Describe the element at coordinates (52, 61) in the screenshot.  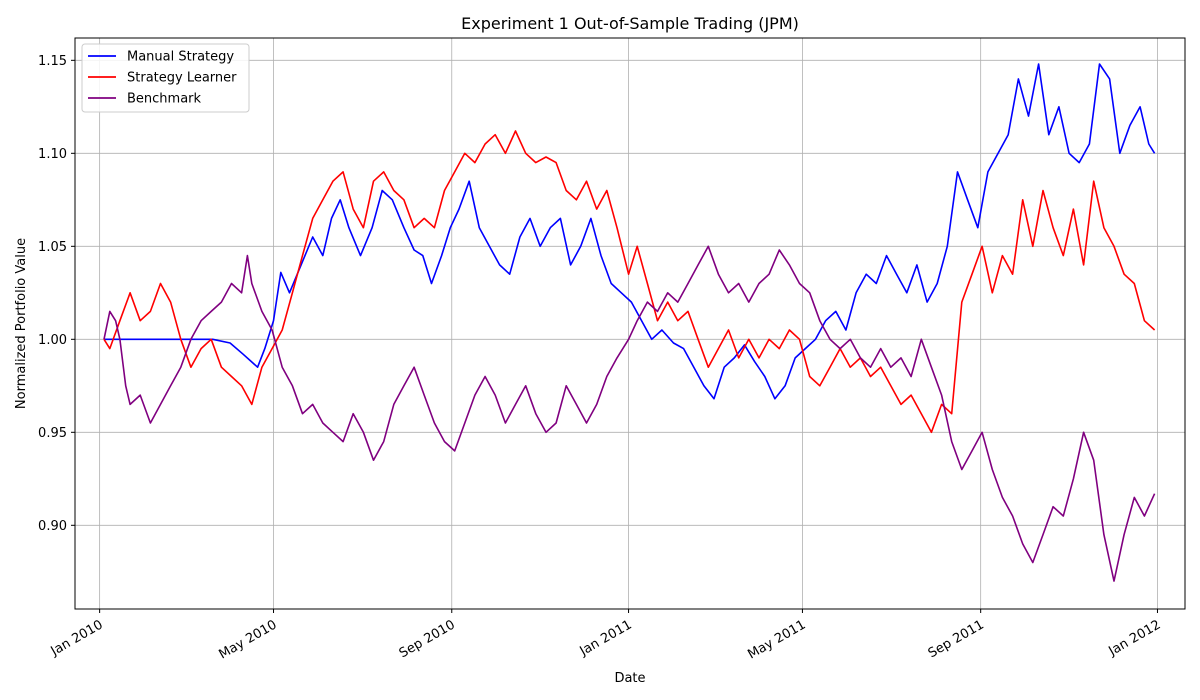
I see `y-tick-label: 1.15` at that location.